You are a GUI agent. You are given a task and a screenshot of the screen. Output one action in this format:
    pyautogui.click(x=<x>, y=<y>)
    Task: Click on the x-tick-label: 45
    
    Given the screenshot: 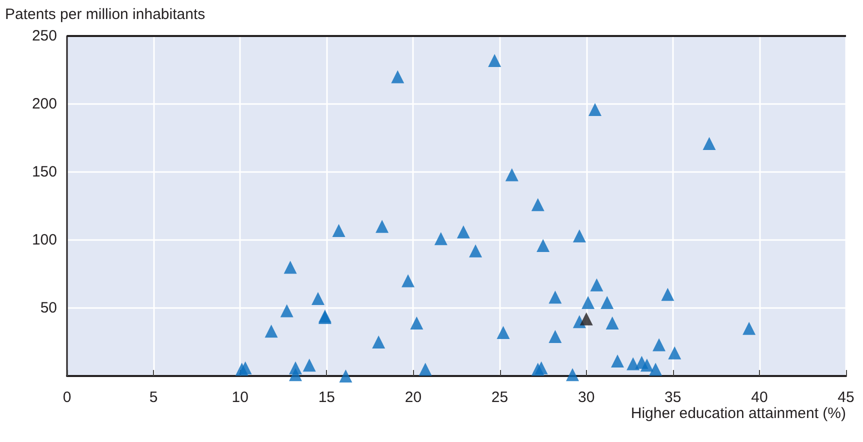 What is the action you would take?
    pyautogui.click(x=846, y=397)
    